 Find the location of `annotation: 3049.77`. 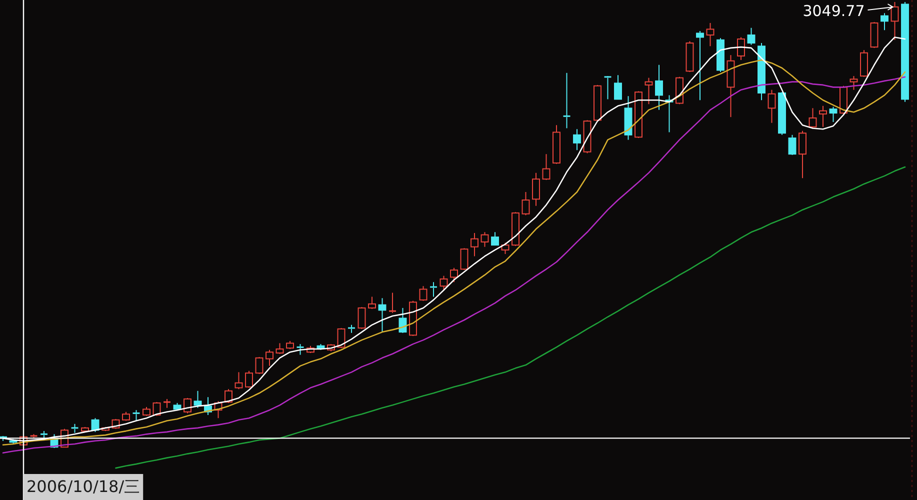

annotation: 3049.77 is located at coordinates (833, 11).